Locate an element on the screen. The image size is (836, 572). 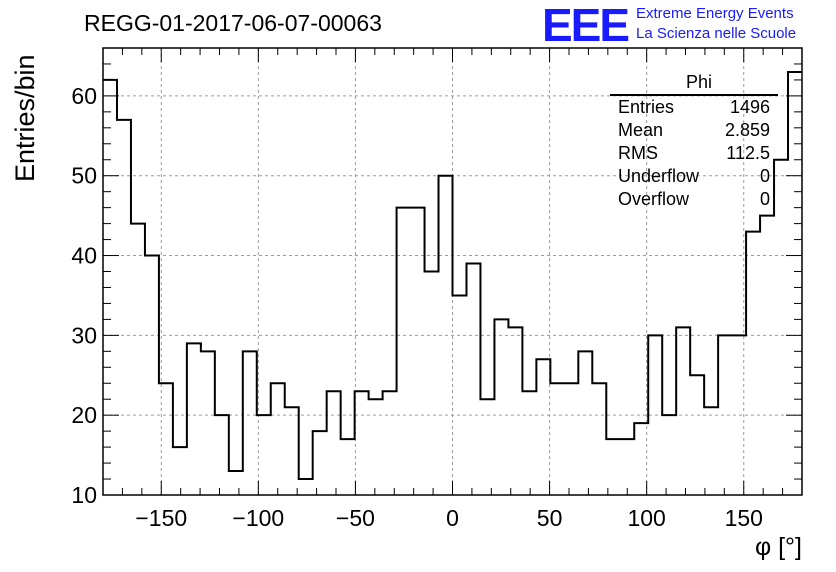
stats-value: 2.859 is located at coordinates (747, 130).